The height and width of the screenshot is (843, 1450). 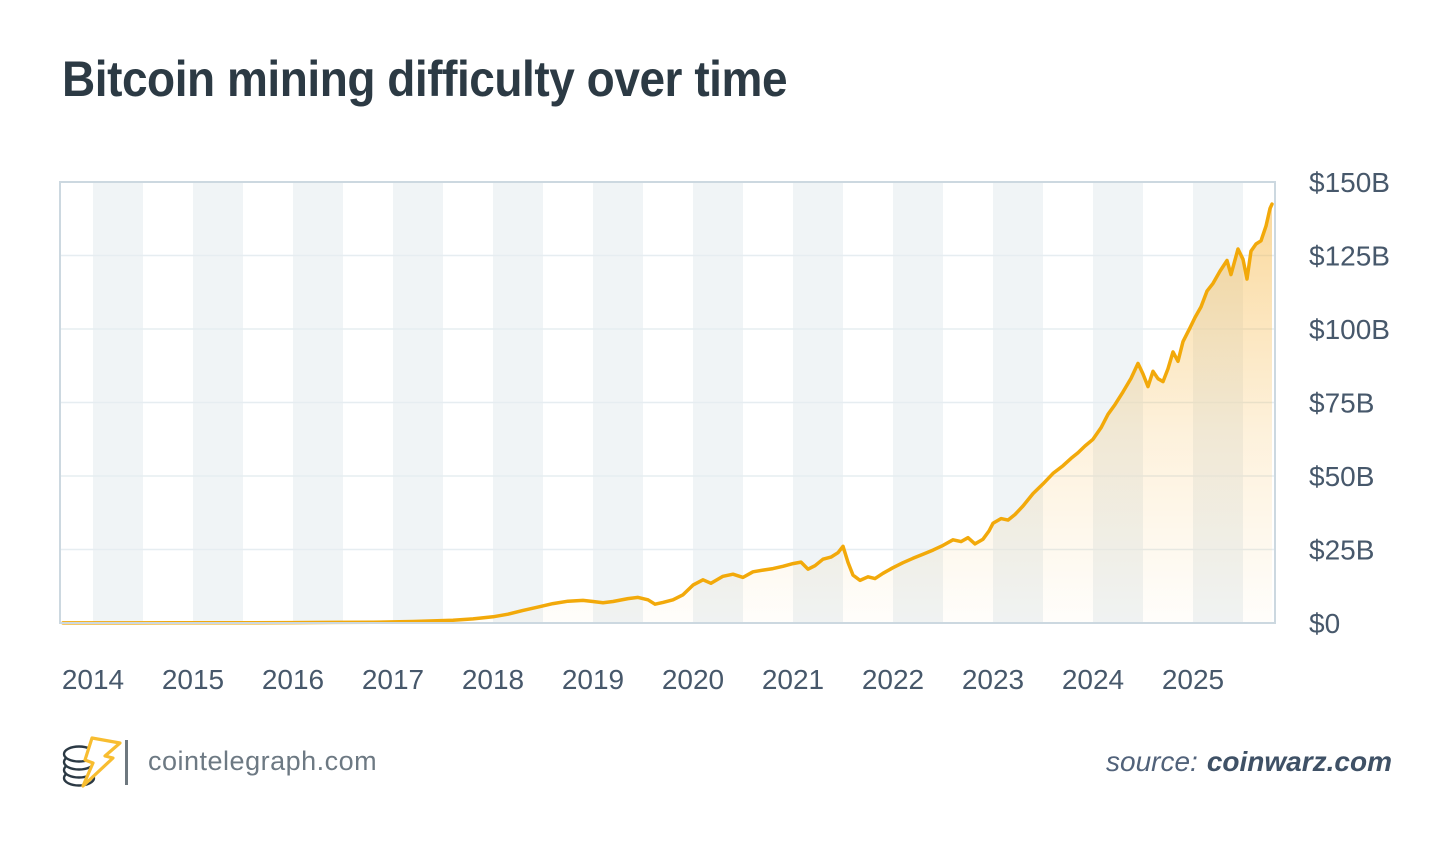 I want to click on y-axis-tick-label: $0, so click(x=1324, y=623).